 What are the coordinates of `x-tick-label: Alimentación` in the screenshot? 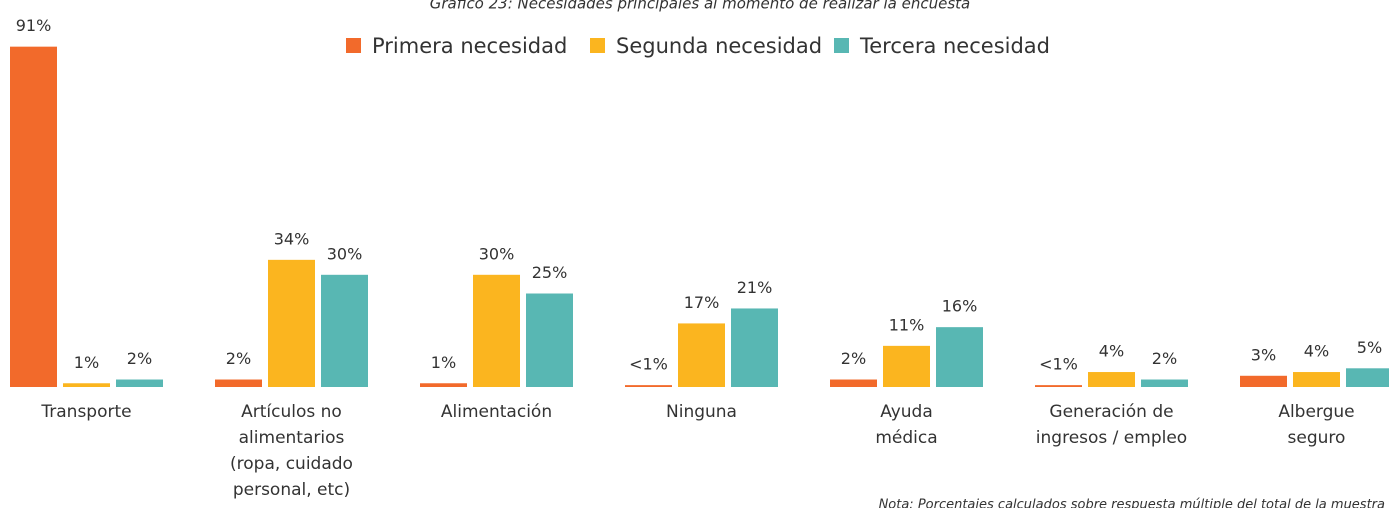 It's located at (496, 412).